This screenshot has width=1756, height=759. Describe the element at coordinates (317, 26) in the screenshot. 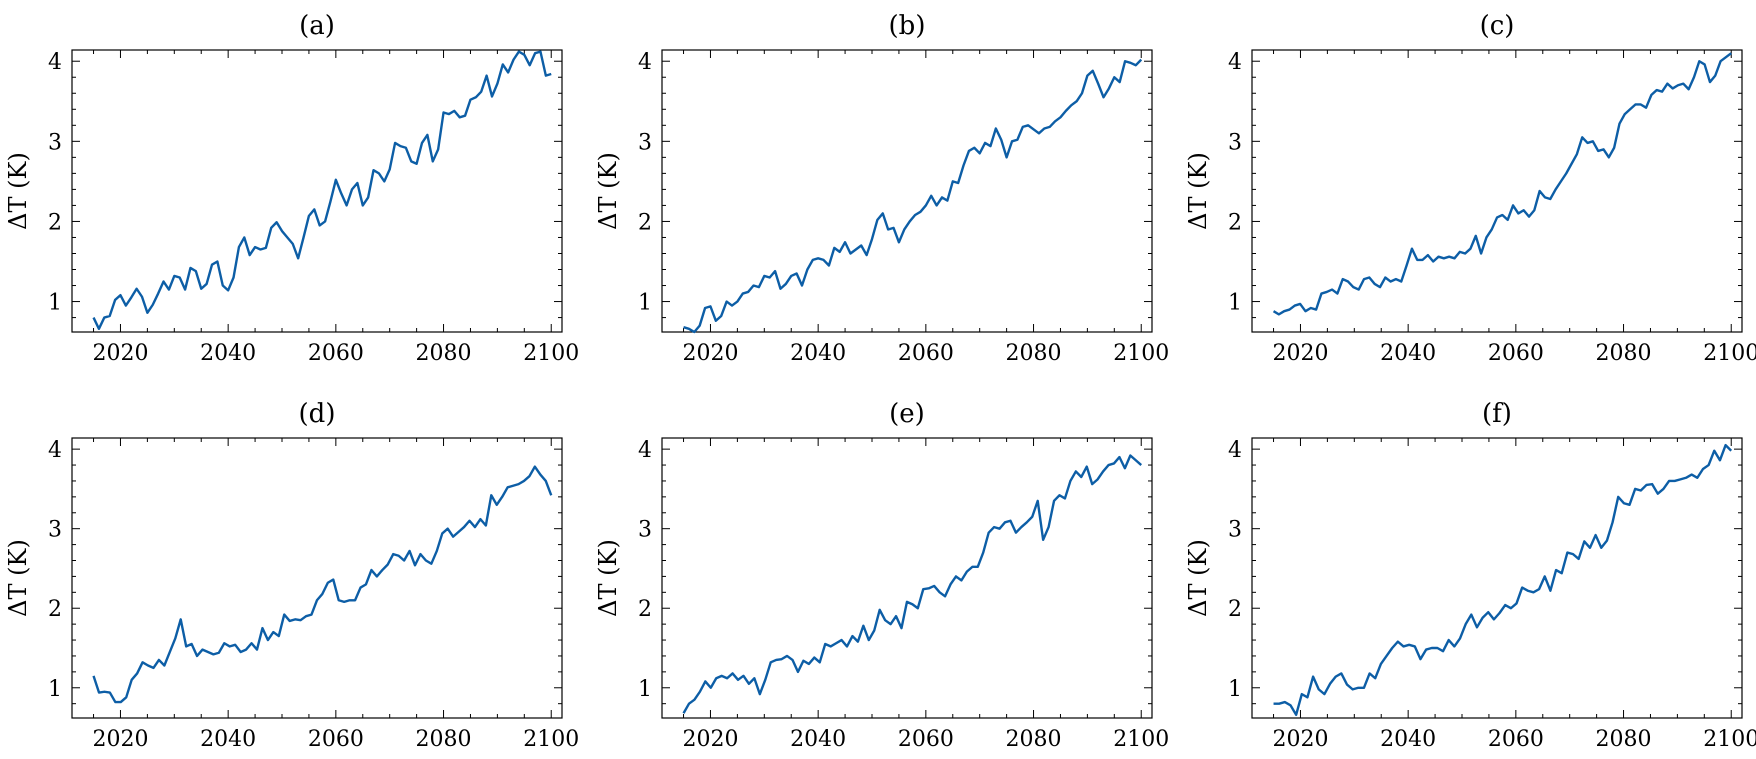

I see `panel-title: (a)` at that location.